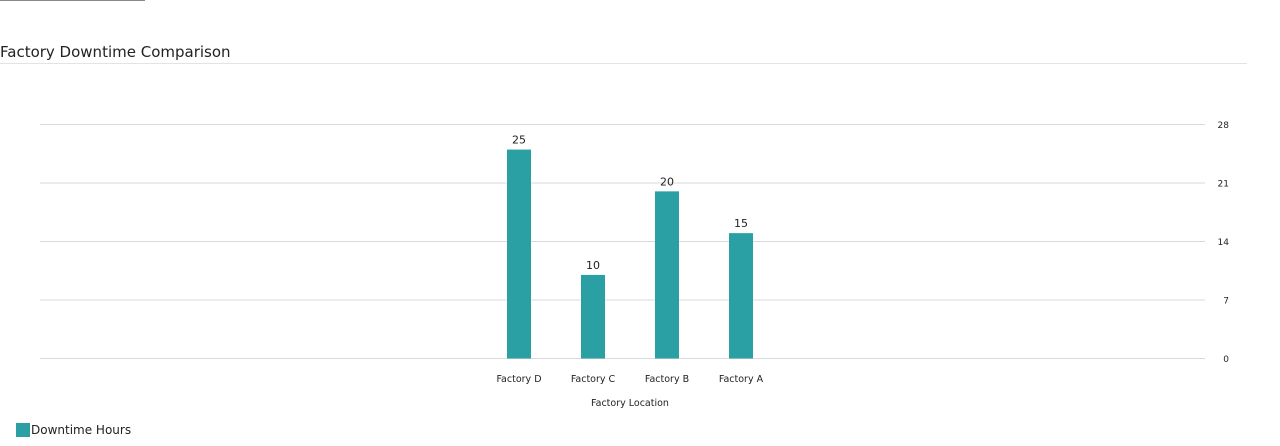  What do you see at coordinates (667, 181) in the screenshot?
I see `data-label: 20` at bounding box center [667, 181].